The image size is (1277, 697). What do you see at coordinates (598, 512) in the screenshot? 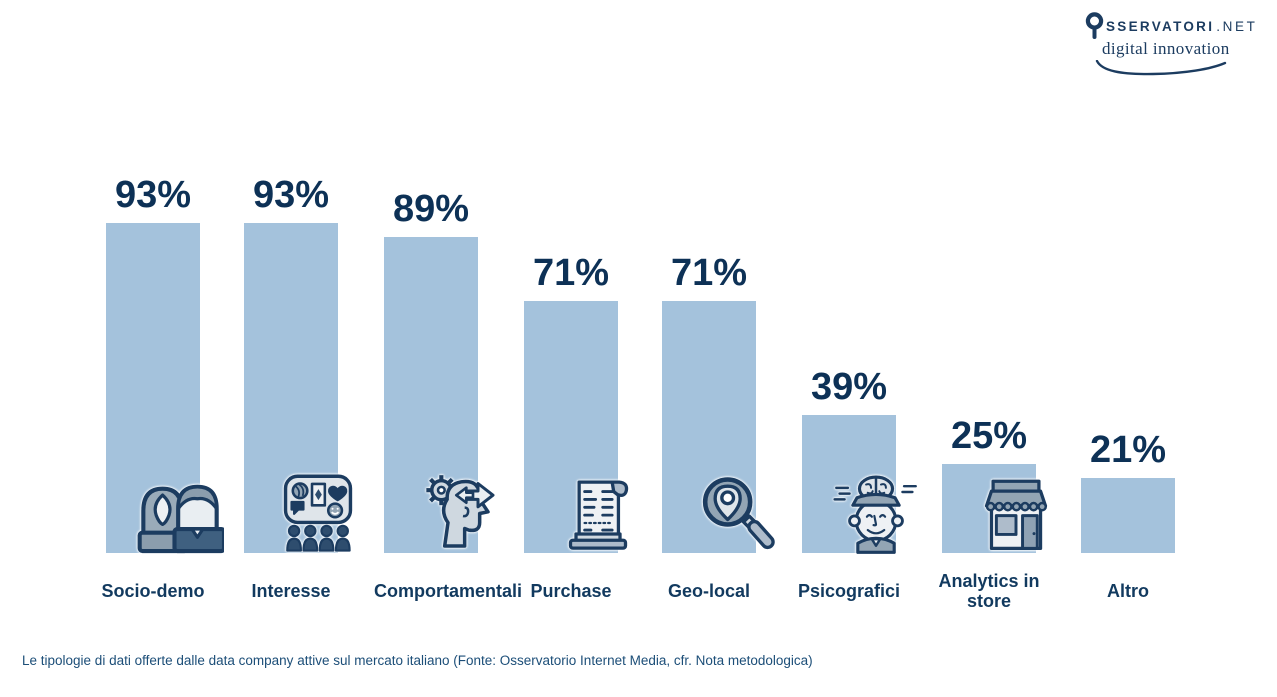
I see `receipt-icon` at bounding box center [598, 512].